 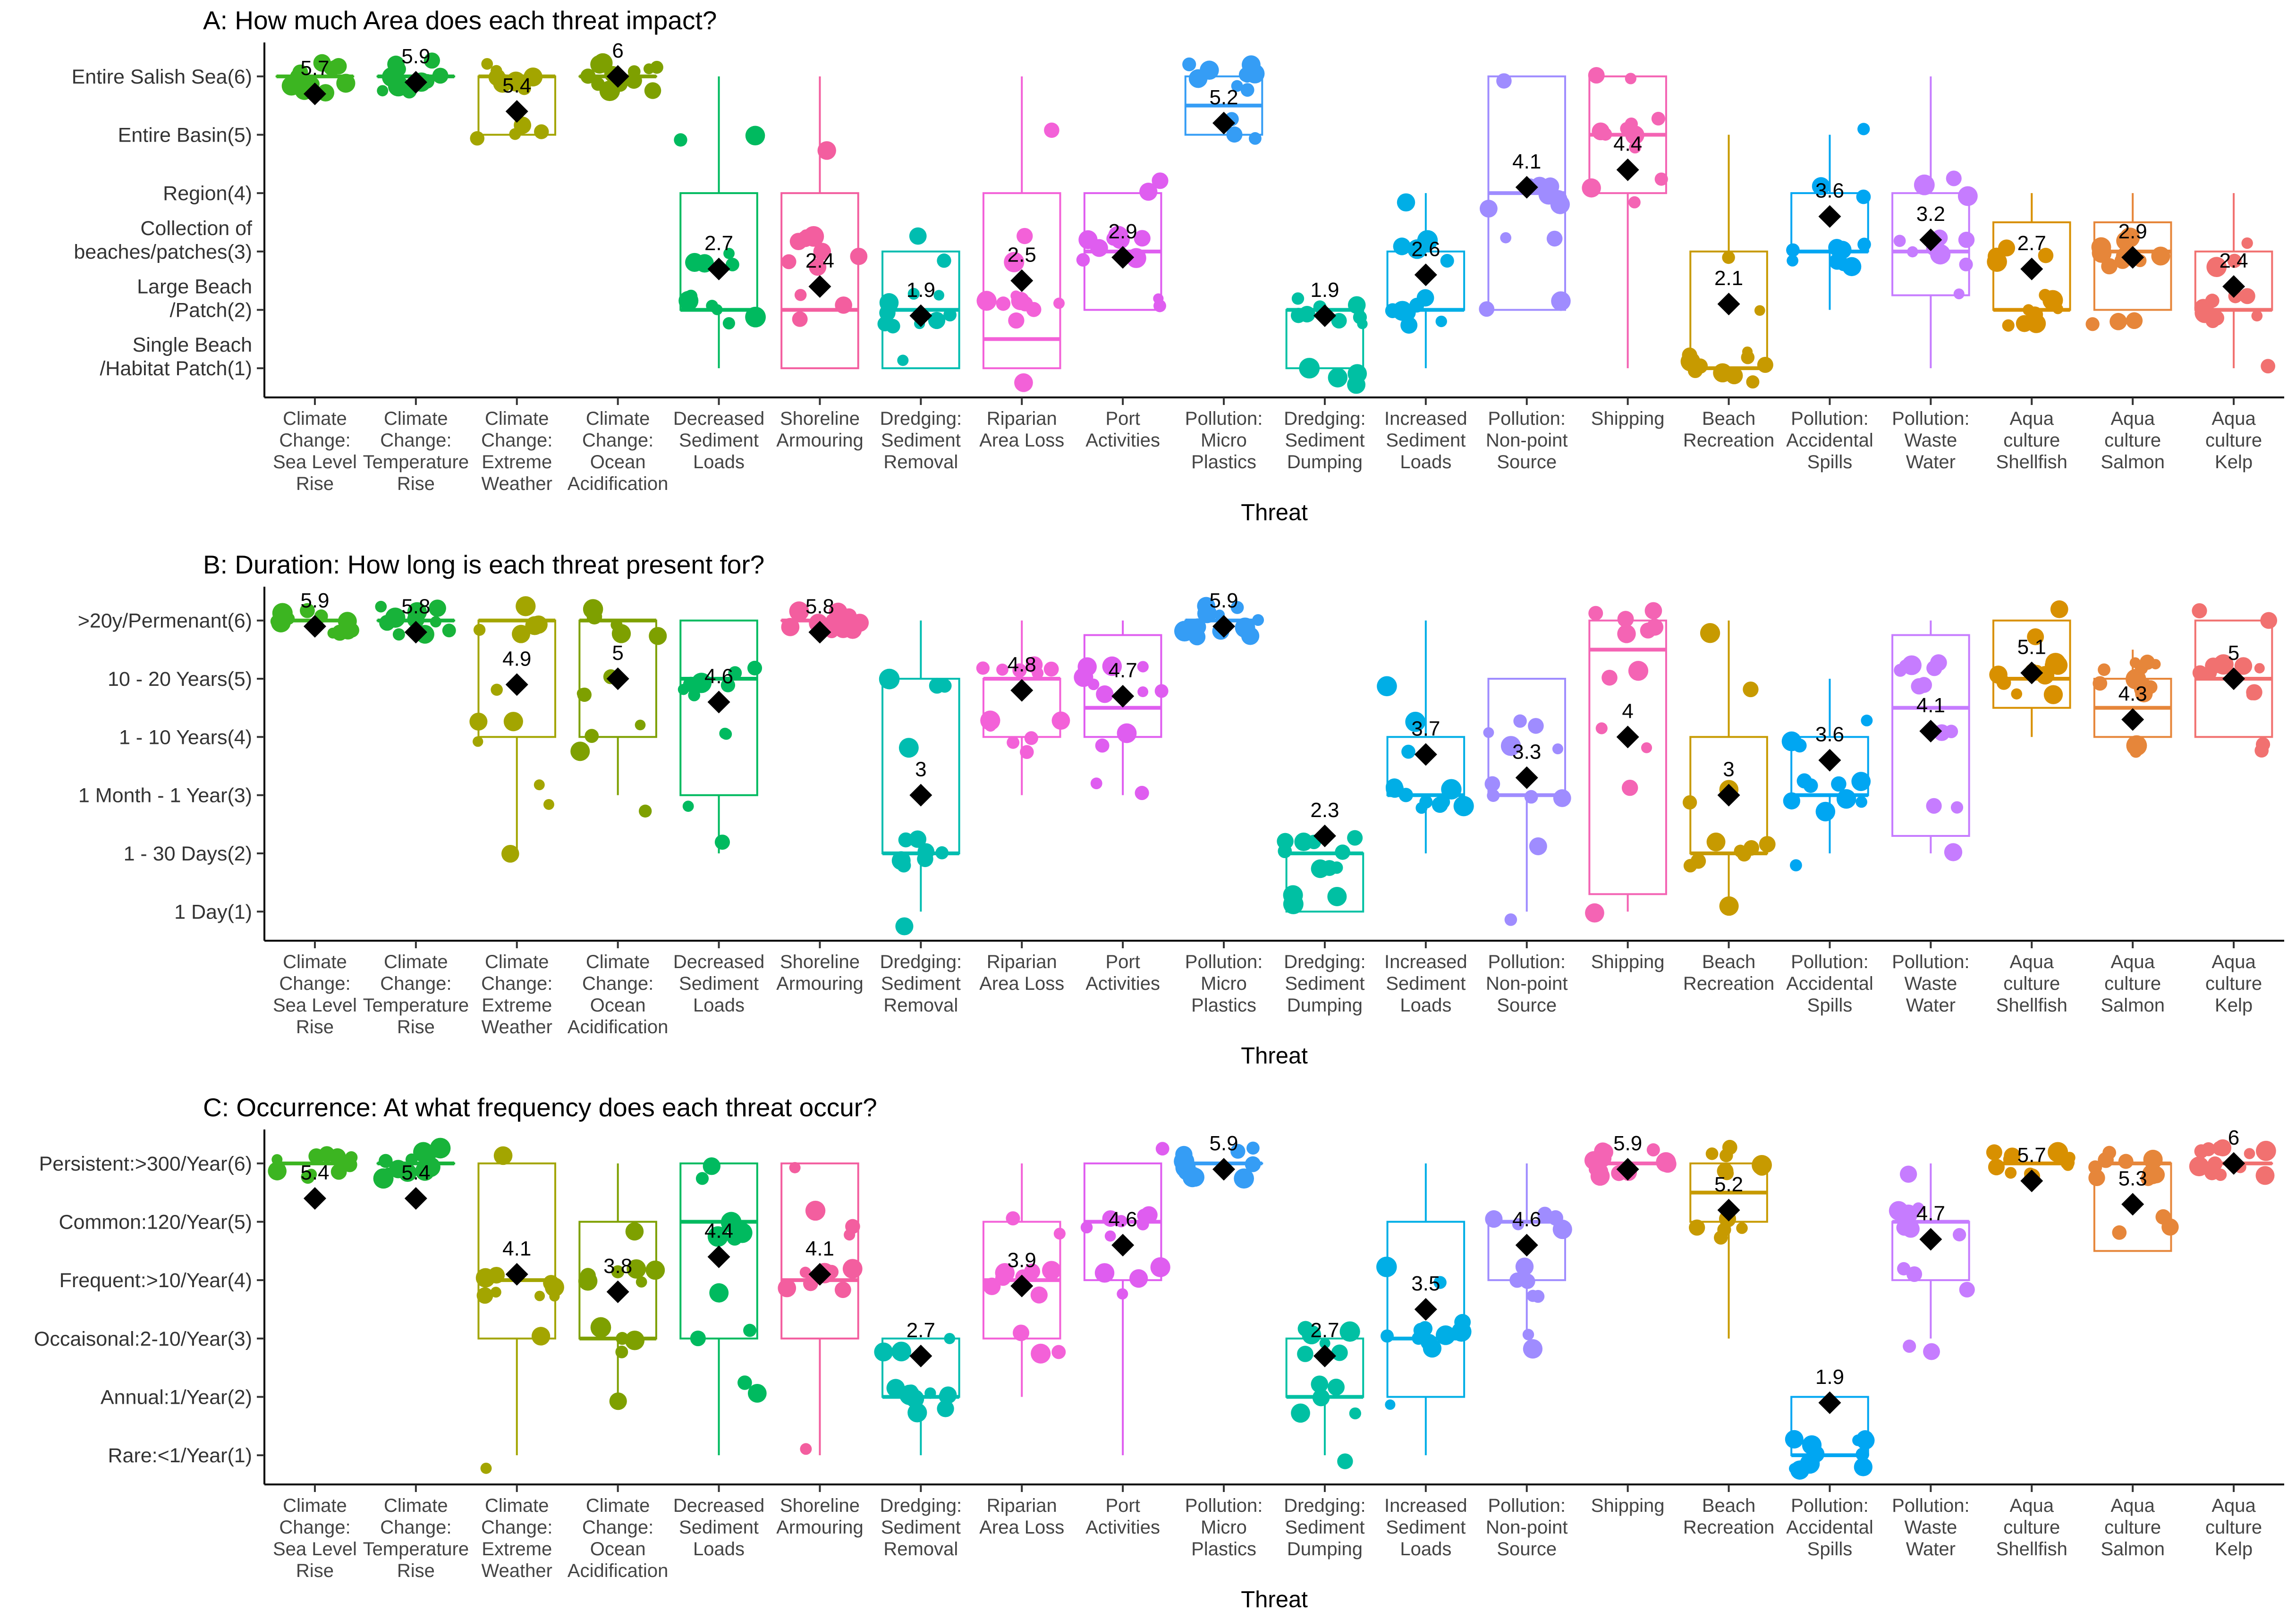 What do you see at coordinates (1628, 1505) in the screenshot?
I see `x-tick-label: Shipping` at bounding box center [1628, 1505].